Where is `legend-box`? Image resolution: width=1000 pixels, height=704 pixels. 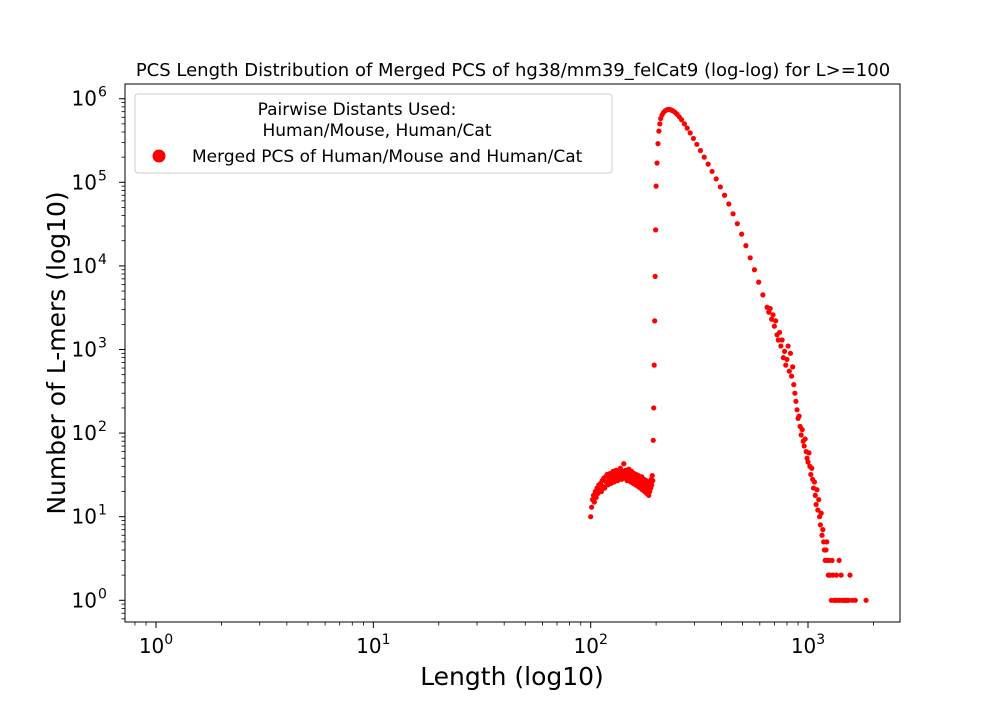
legend-box is located at coordinates (373, 133).